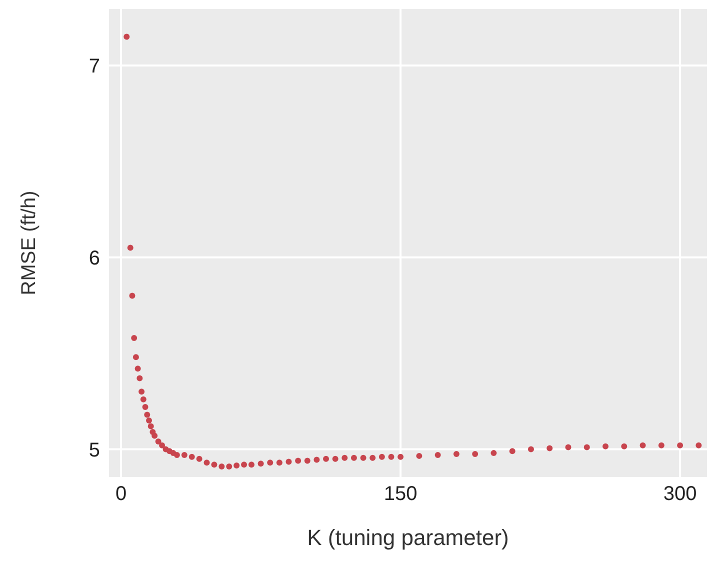  What do you see at coordinates (94, 67) in the screenshot?
I see `y-tick-label: 7` at bounding box center [94, 67].